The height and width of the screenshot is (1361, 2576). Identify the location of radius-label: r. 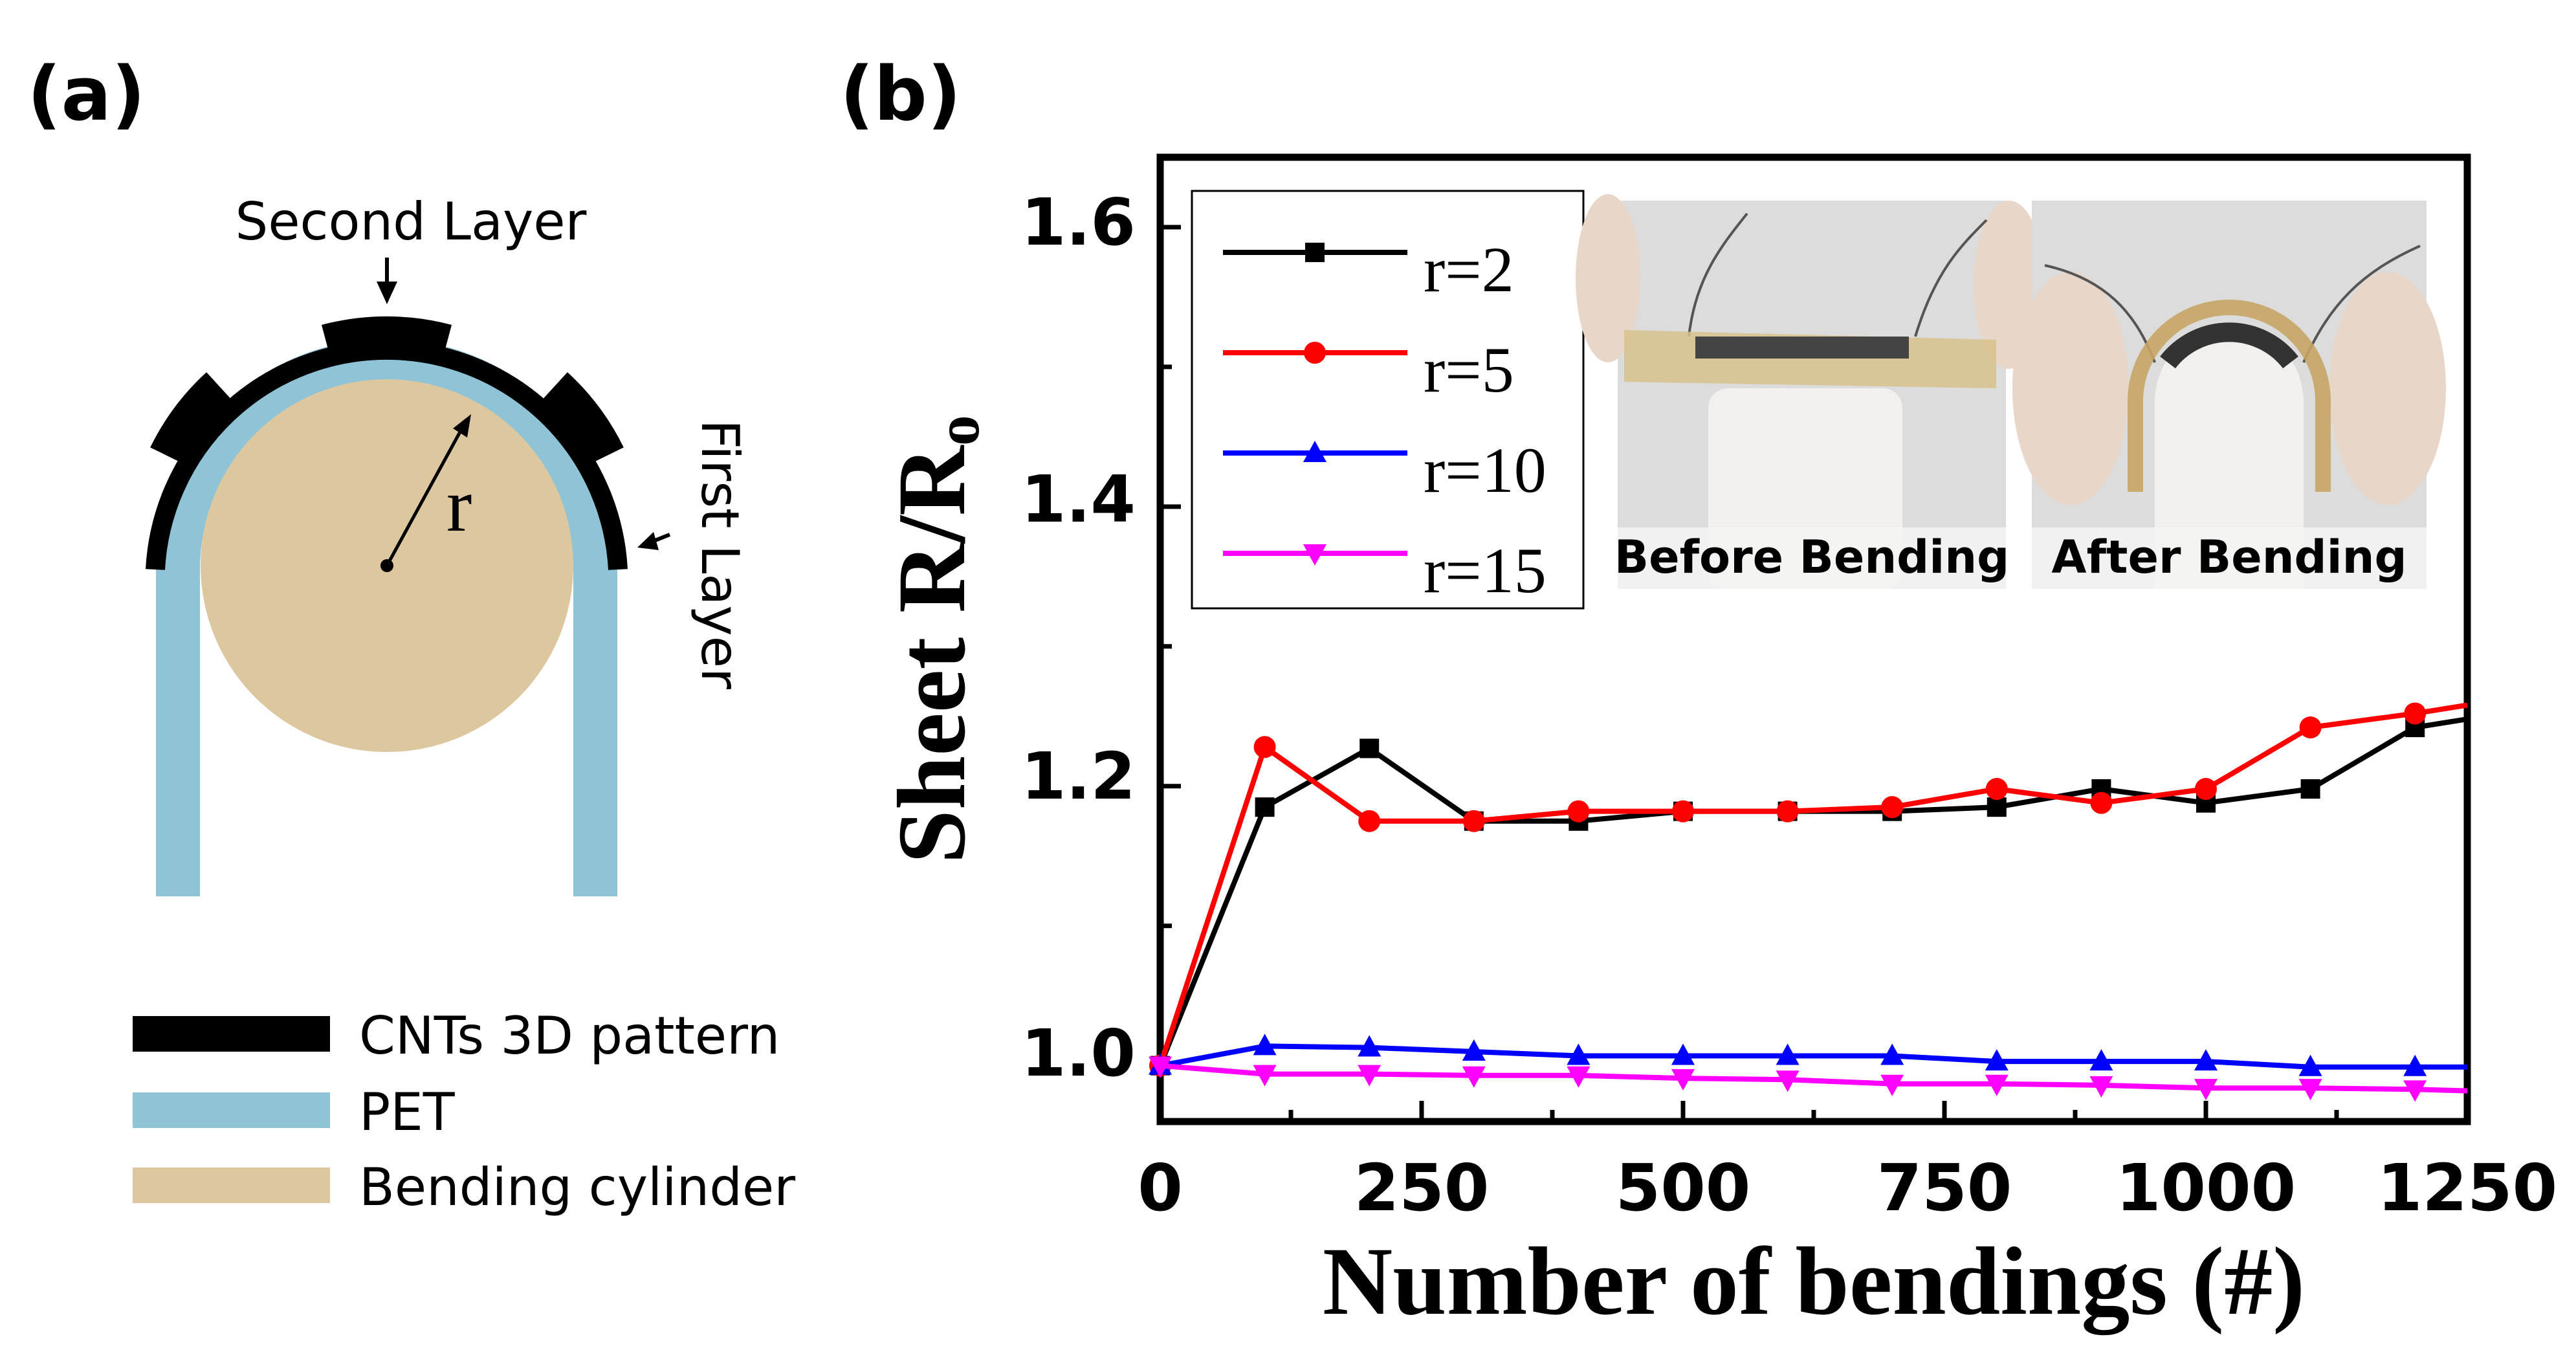
(459, 506).